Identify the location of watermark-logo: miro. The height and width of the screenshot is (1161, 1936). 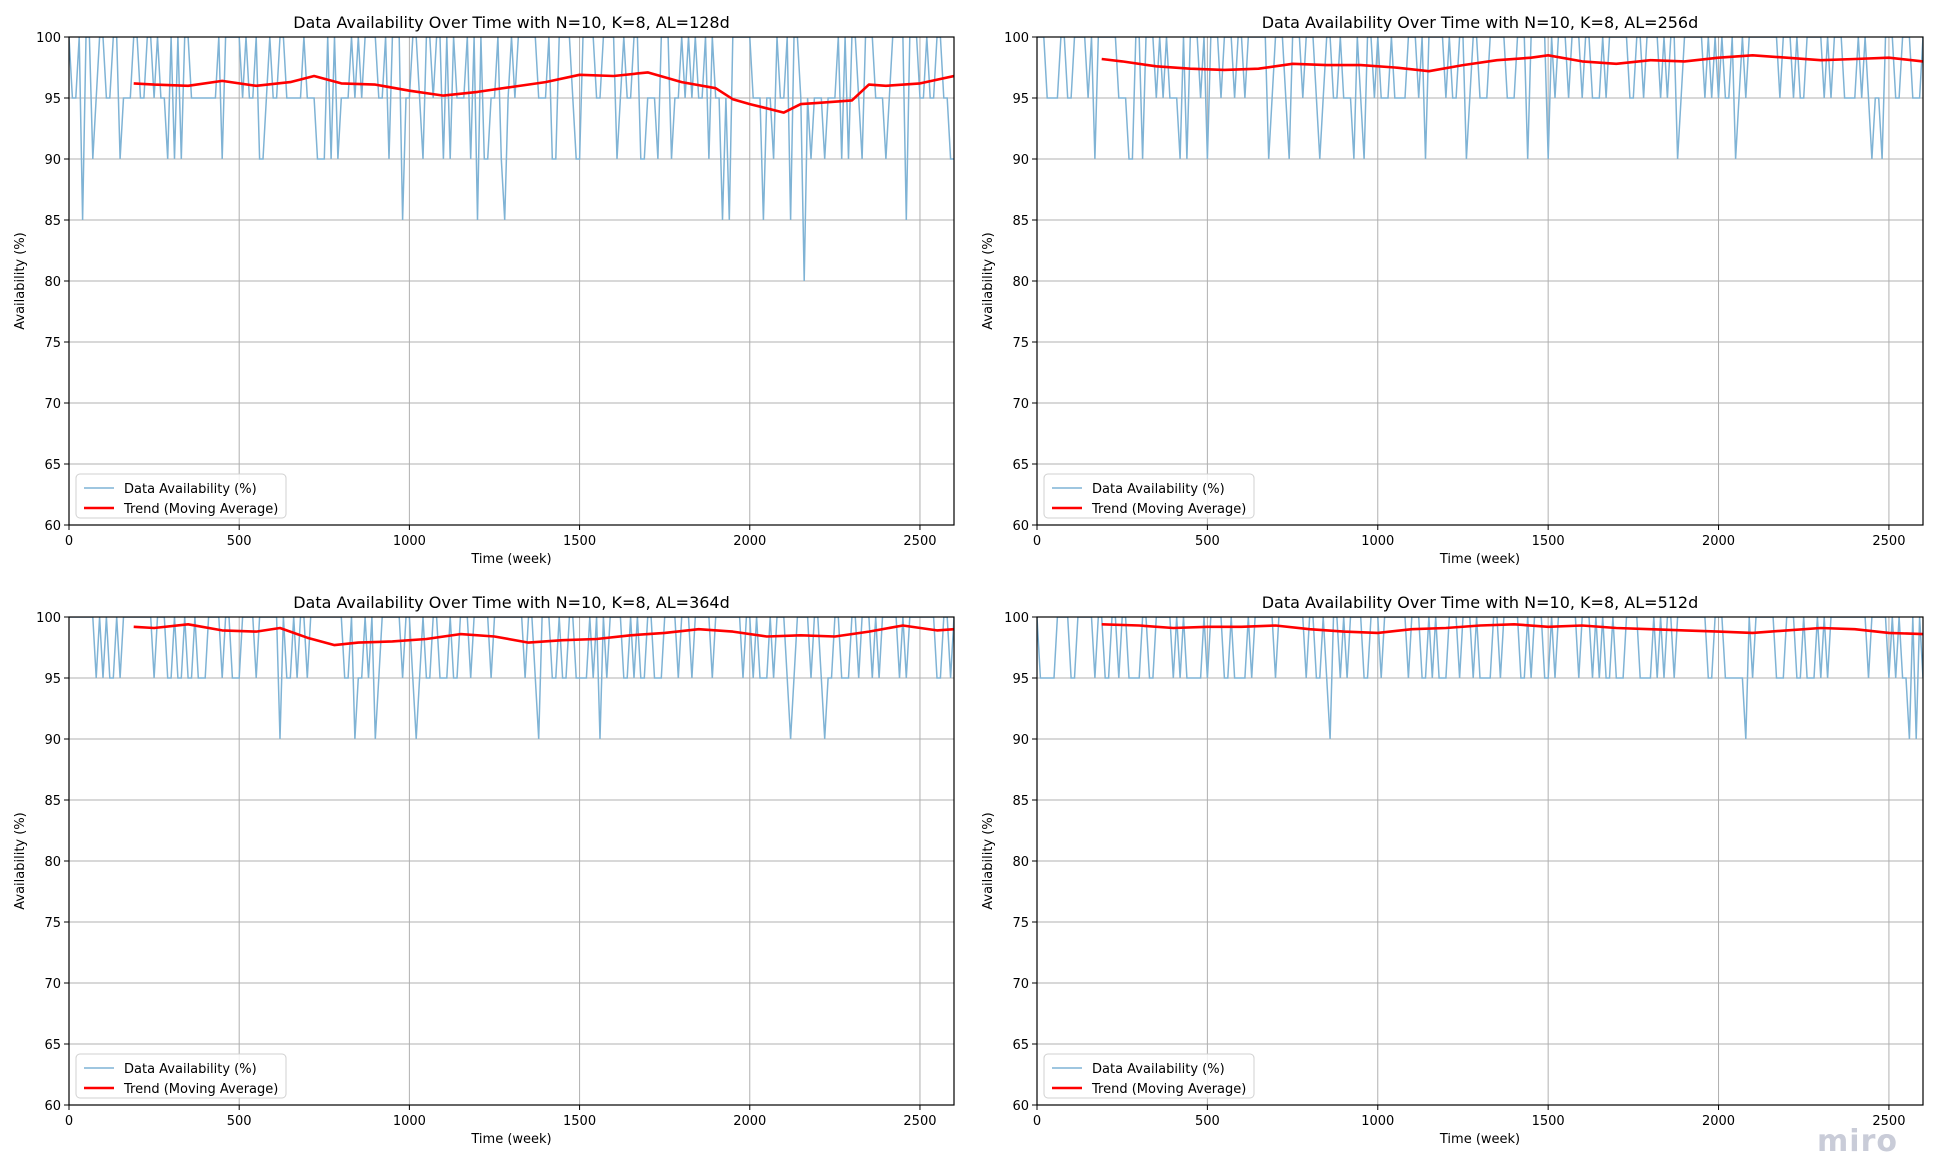
(1857, 1141).